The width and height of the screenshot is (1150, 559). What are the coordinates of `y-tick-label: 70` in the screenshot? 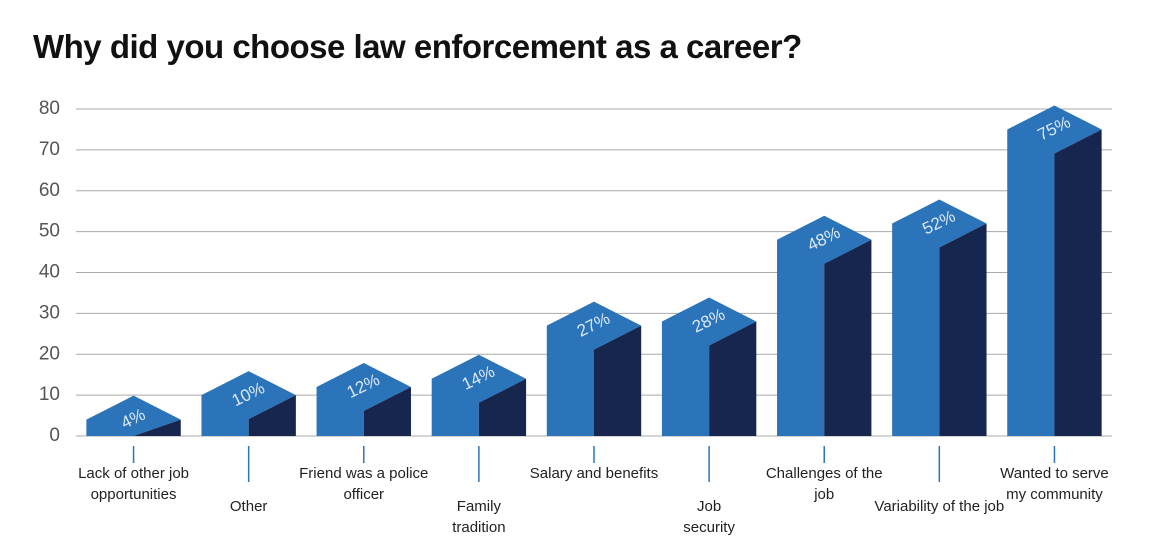 It's located at (49, 149).